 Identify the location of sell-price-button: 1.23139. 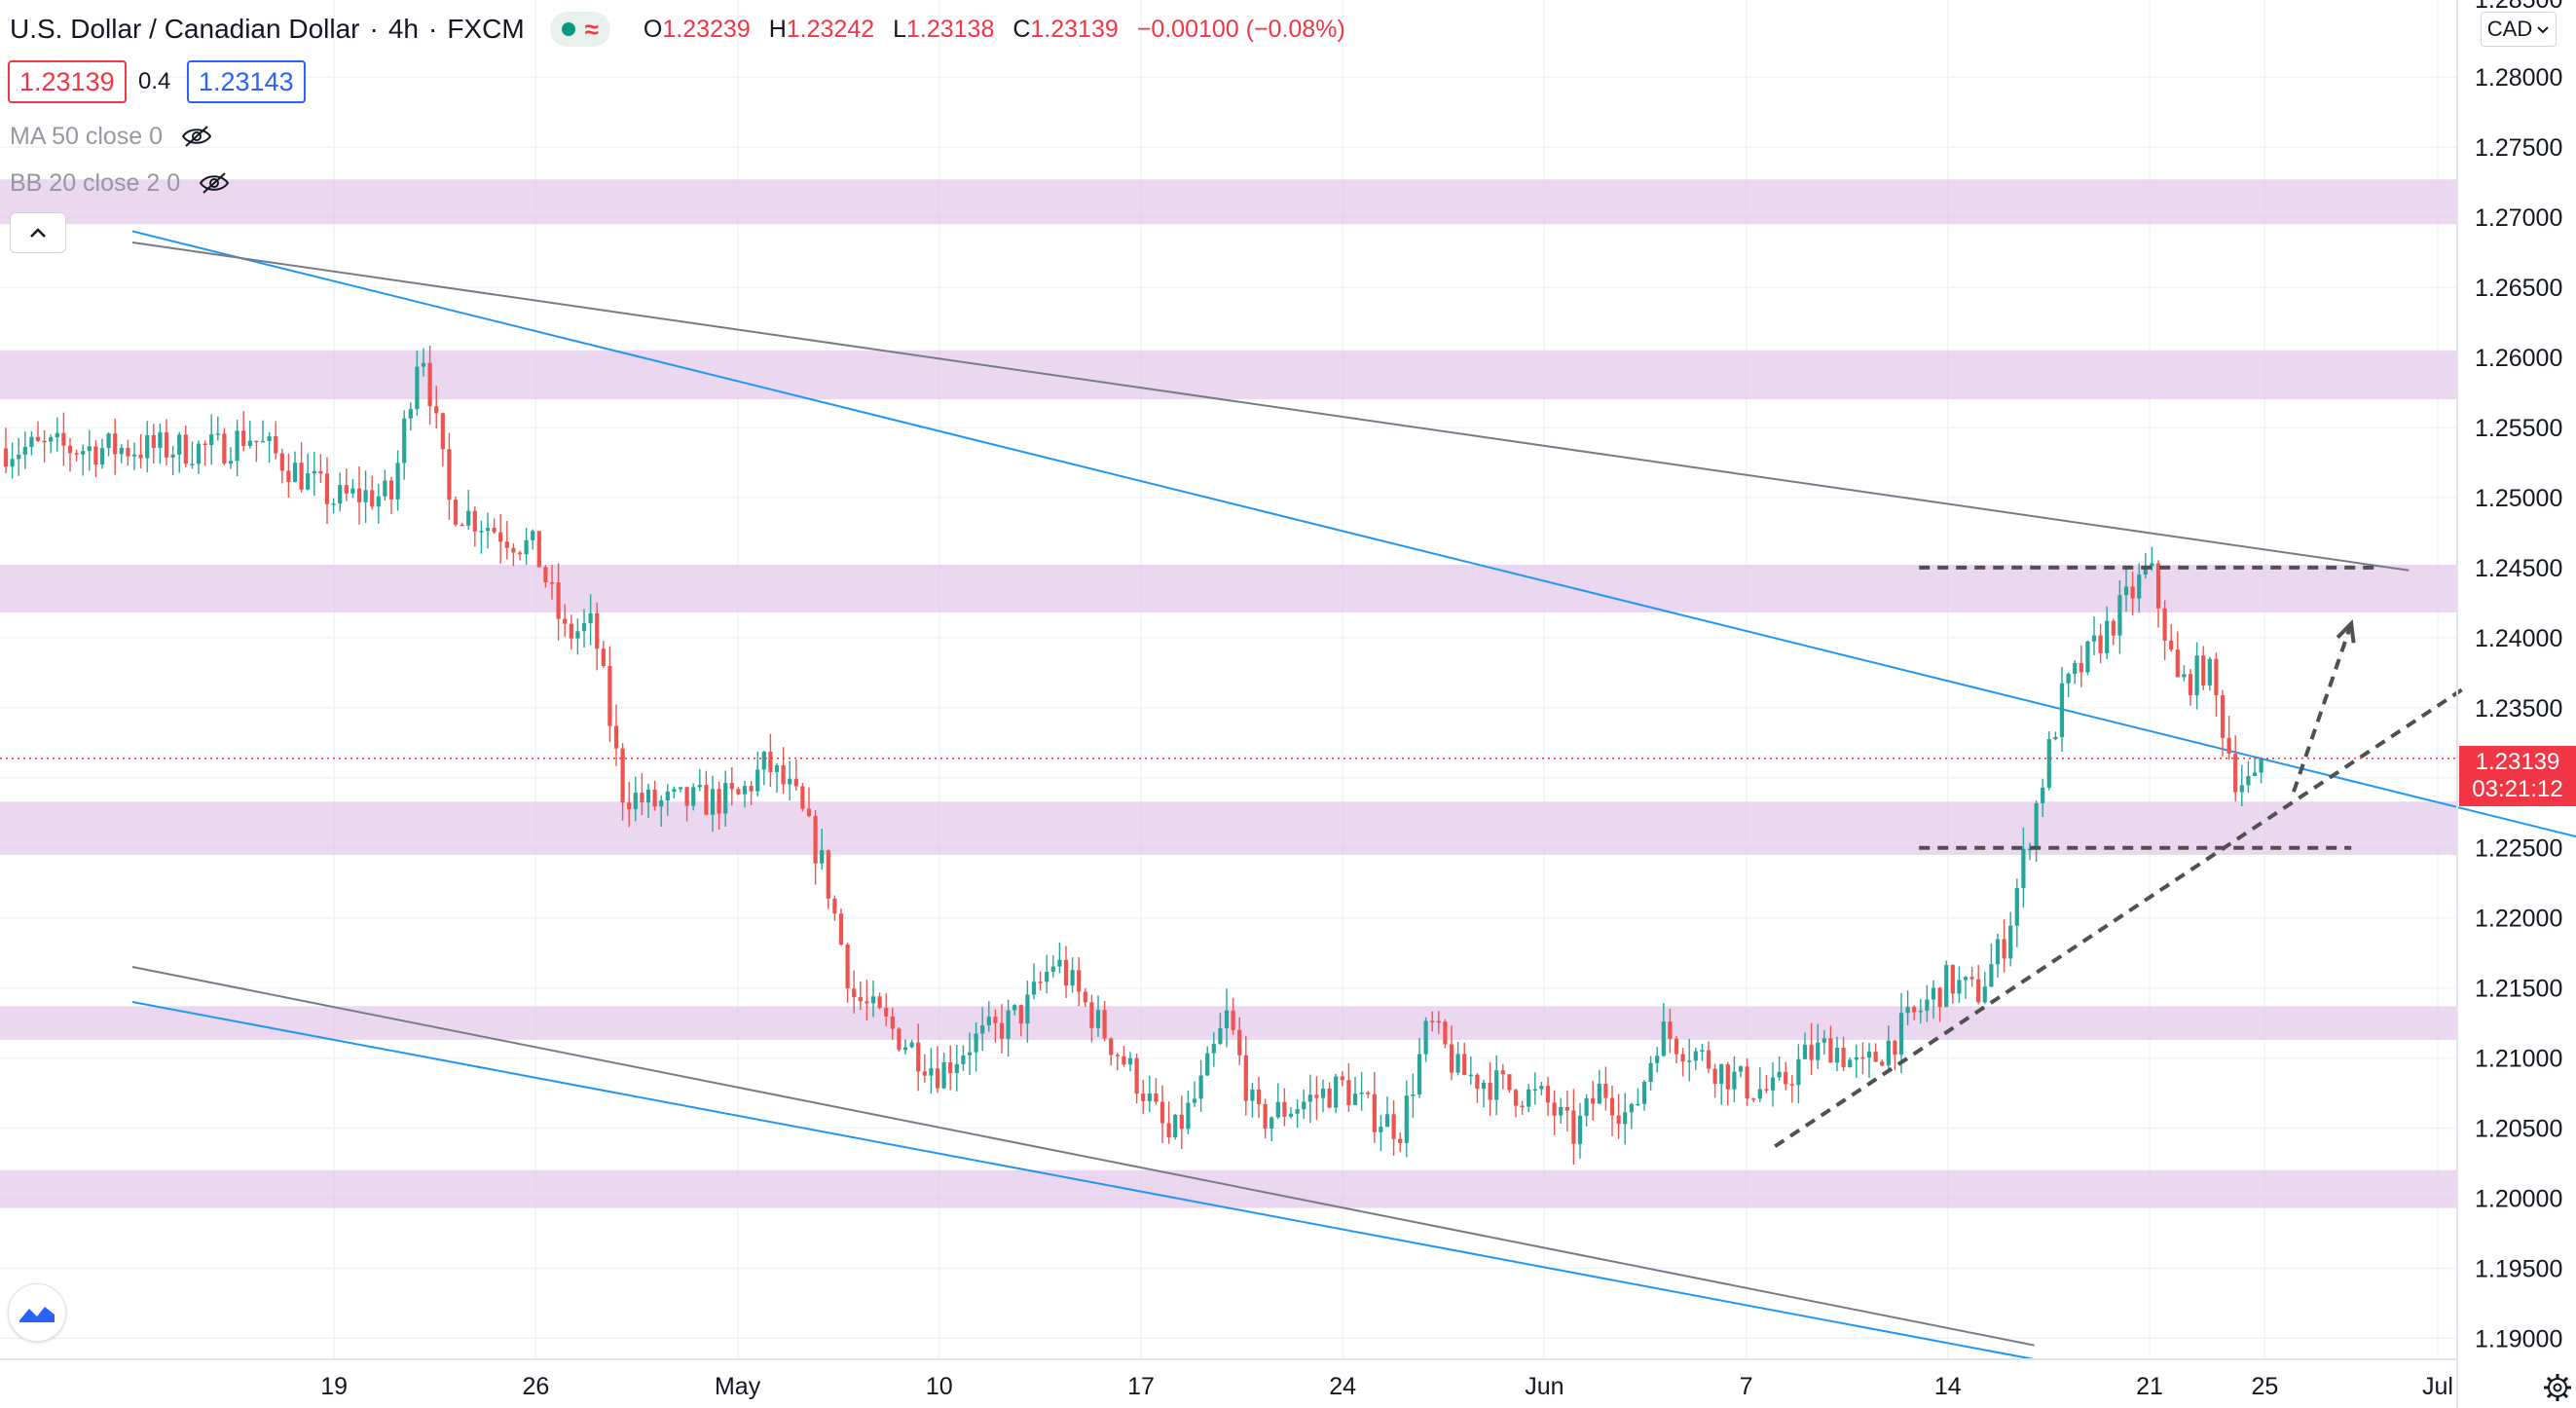
(67, 82).